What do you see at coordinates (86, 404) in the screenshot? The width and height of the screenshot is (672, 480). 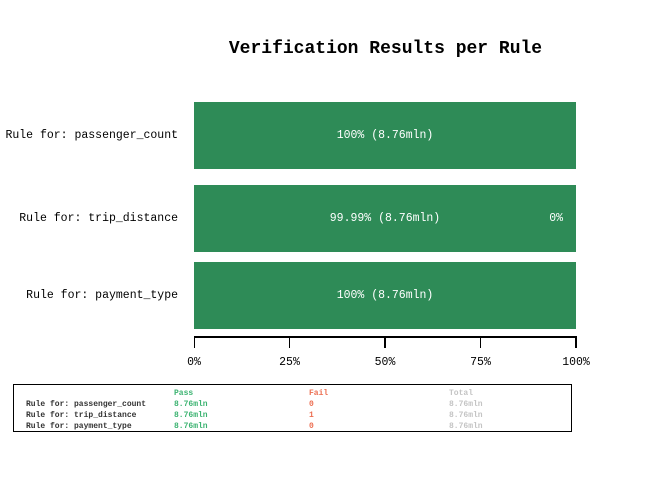 I see `summary-rule-name: Rule for: passenger_count` at bounding box center [86, 404].